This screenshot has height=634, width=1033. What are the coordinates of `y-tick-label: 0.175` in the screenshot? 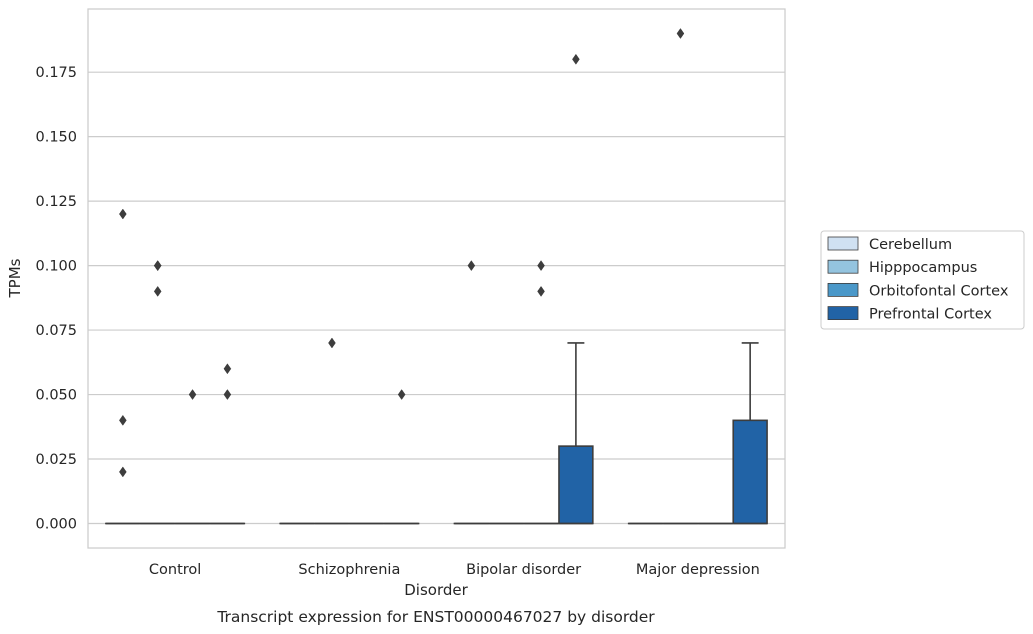 It's located at (56, 73).